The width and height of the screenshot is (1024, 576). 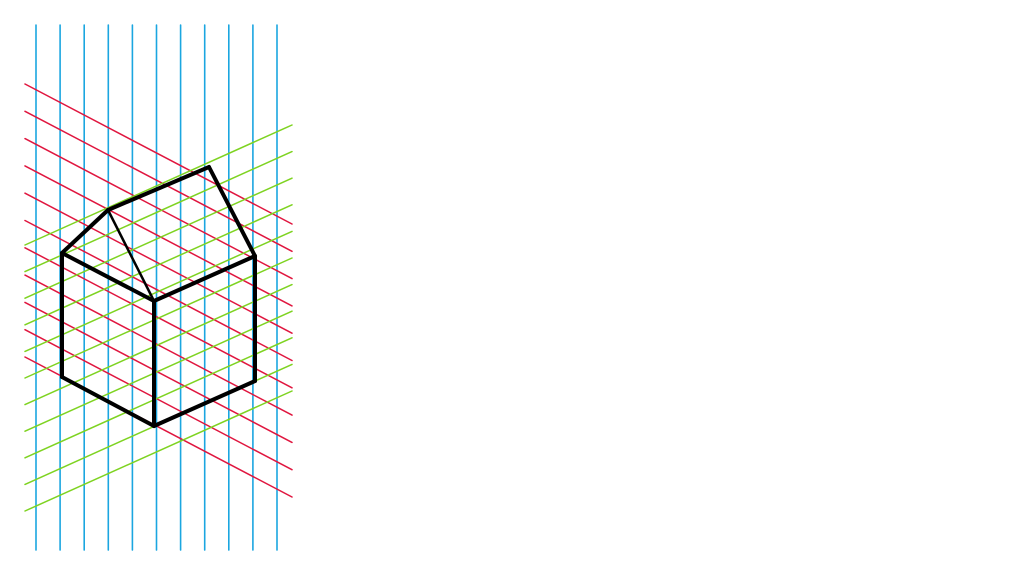 I want to click on house-outline, so click(x=158, y=296).